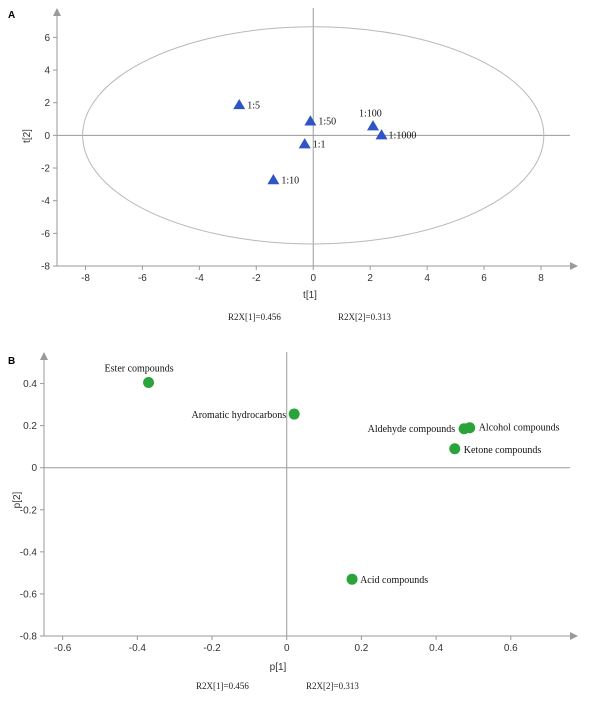 This screenshot has width=600, height=703. I want to click on panel-a-letter: A, so click(11, 15).